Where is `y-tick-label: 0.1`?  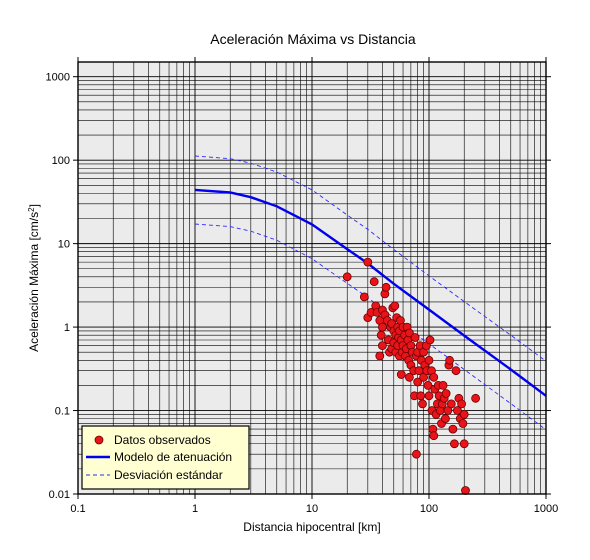 y-tick-label: 0.1 is located at coordinates (62, 412).